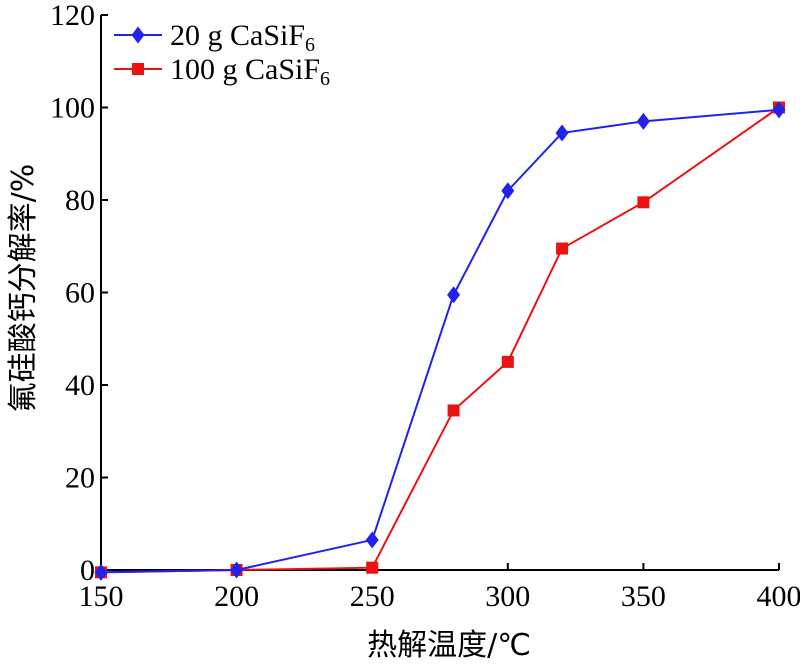 This screenshot has height=667, width=800. What do you see at coordinates (23, 288) in the screenshot?
I see `y-axis-title: 氟硅酸钙分解率/%` at bounding box center [23, 288].